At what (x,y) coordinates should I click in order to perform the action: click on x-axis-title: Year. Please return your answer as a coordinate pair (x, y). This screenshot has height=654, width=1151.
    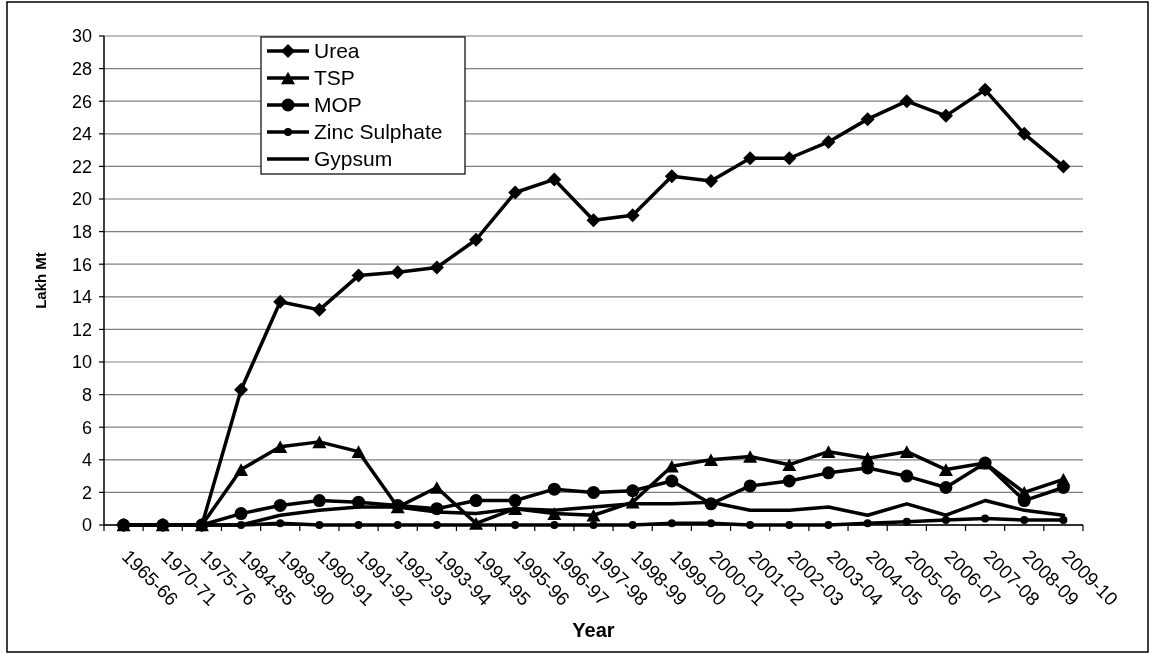
    Looking at the image, I should click on (593, 630).